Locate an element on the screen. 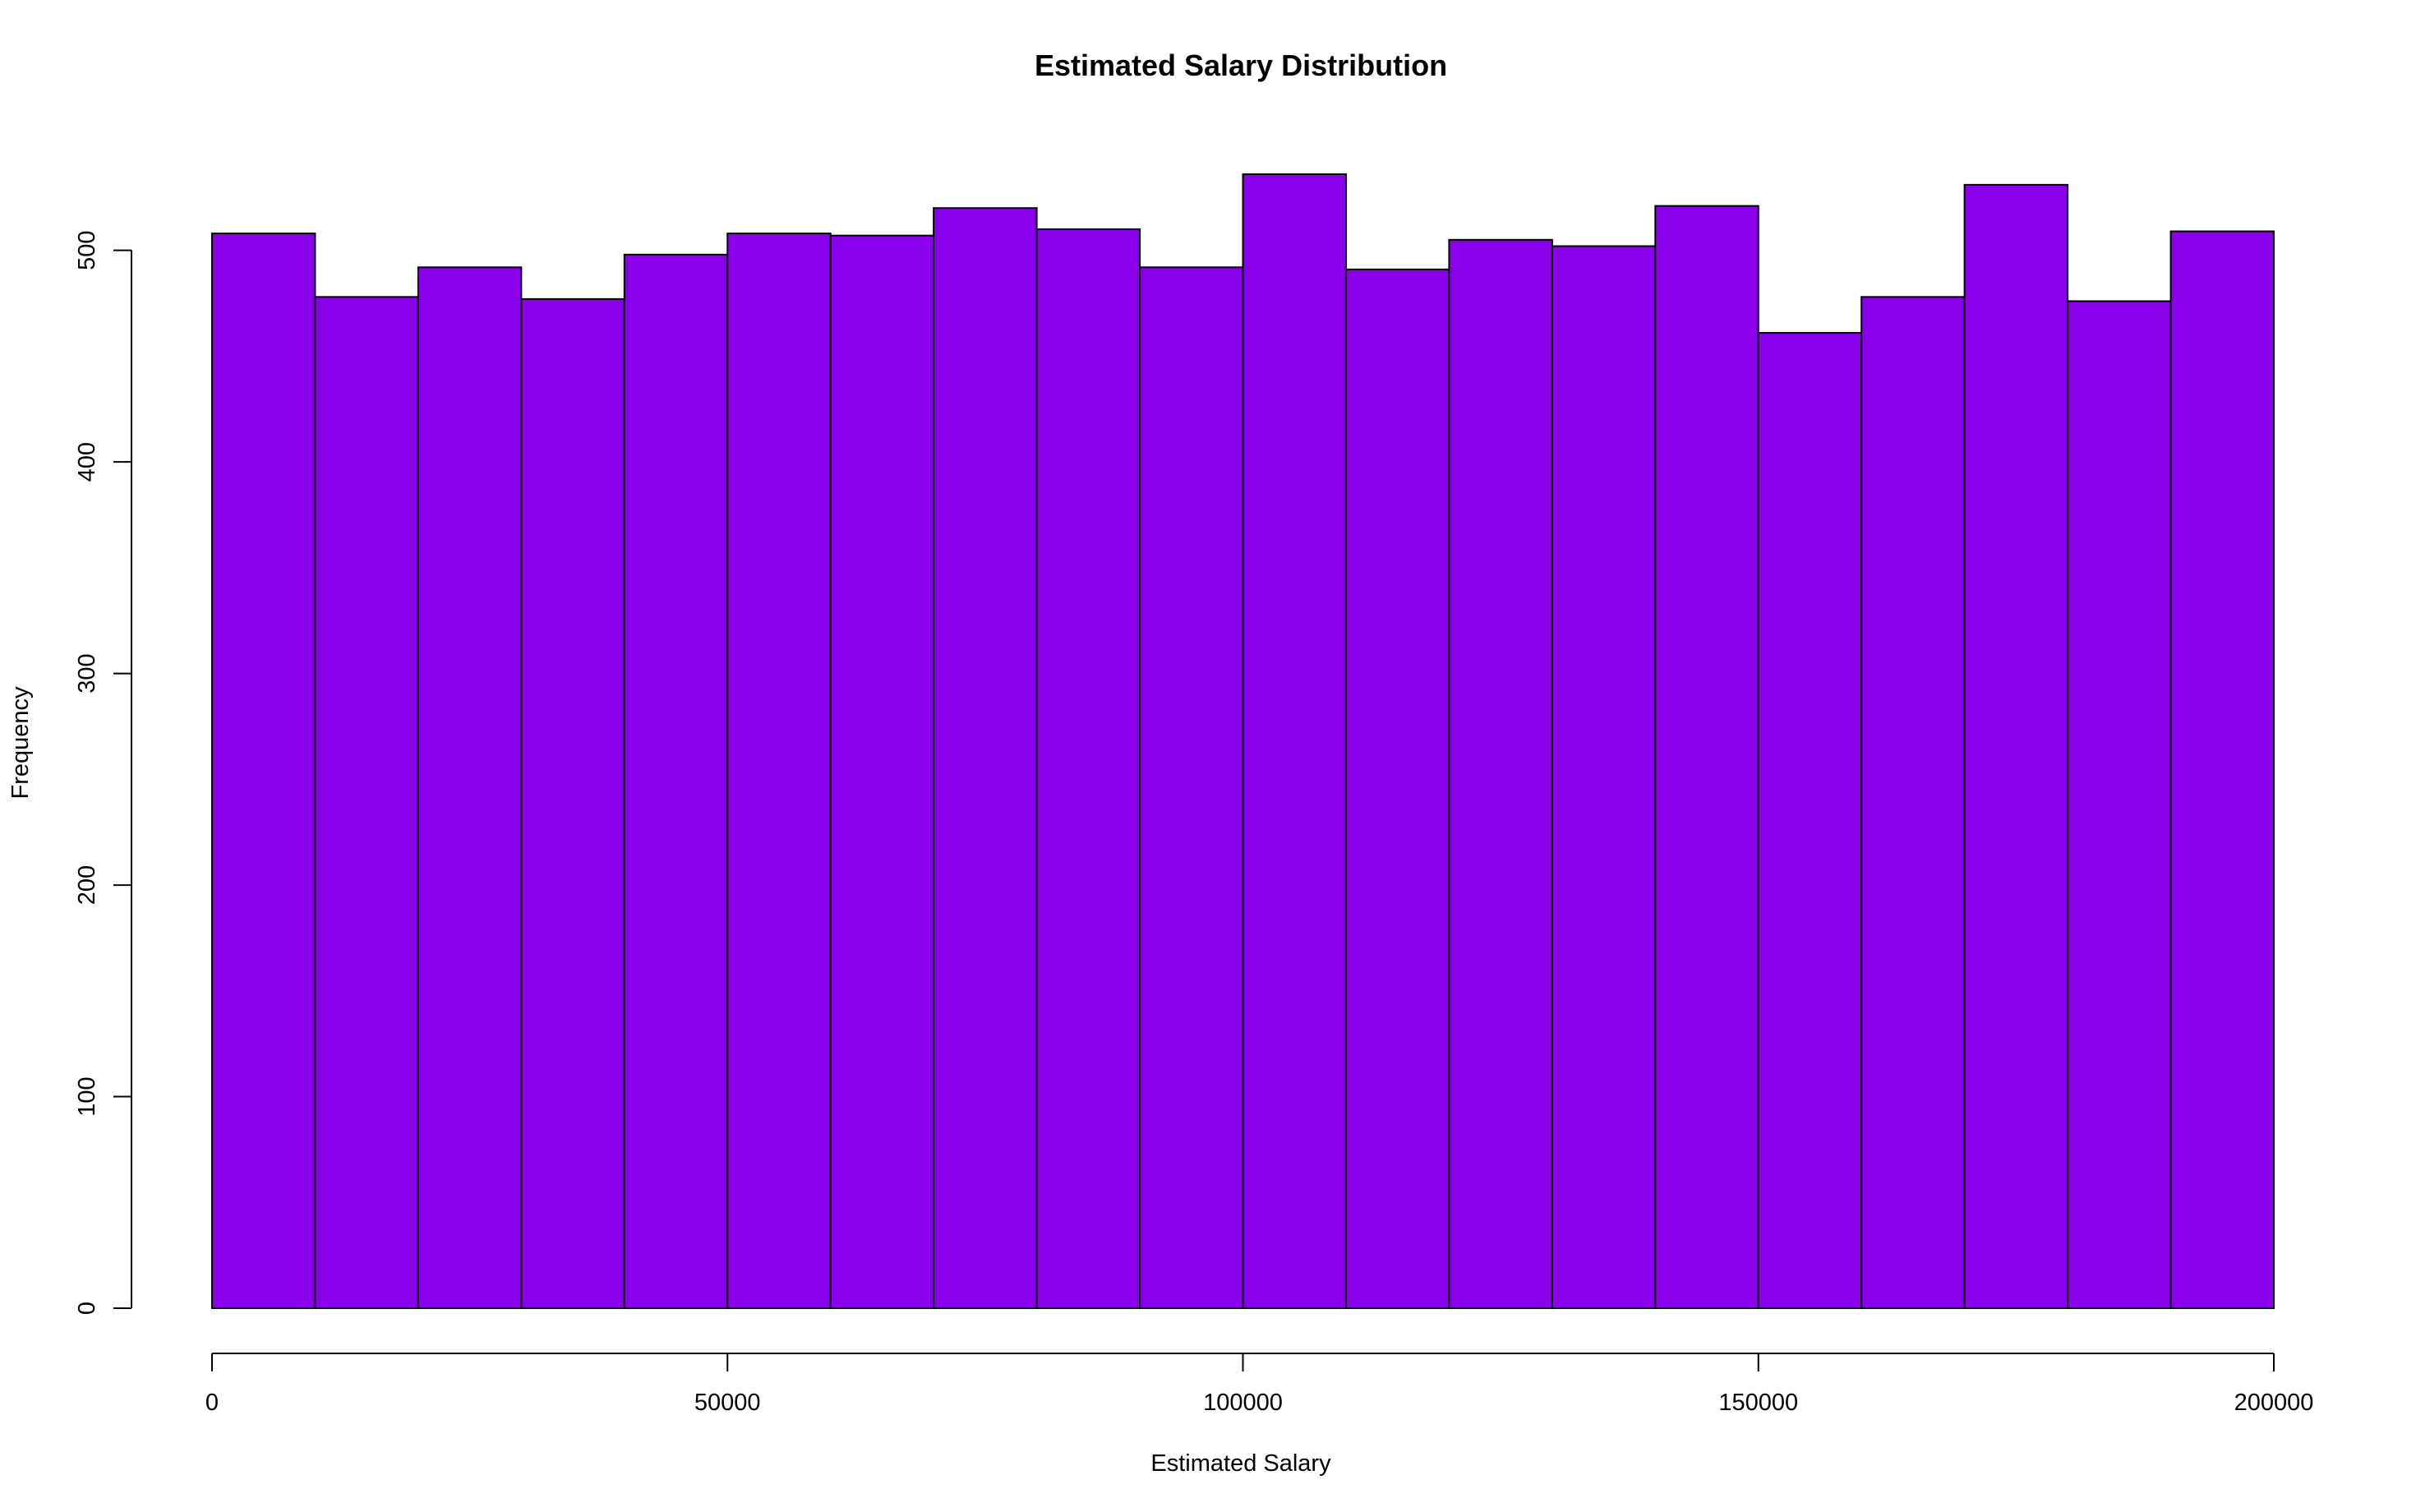  x-tick-label-2: 50000 is located at coordinates (728, 1403).